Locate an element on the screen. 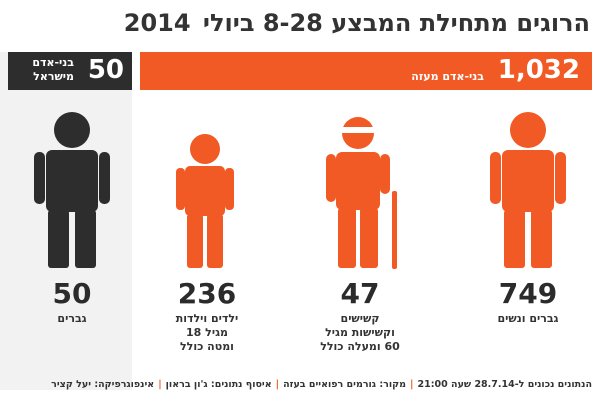 This screenshot has width=600, height=400. stat-count: 749 is located at coordinates (528, 293).